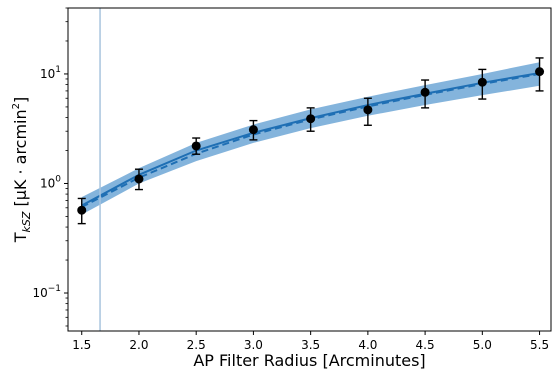  I want to click on x-tick-label: 5.0, so click(482, 345).